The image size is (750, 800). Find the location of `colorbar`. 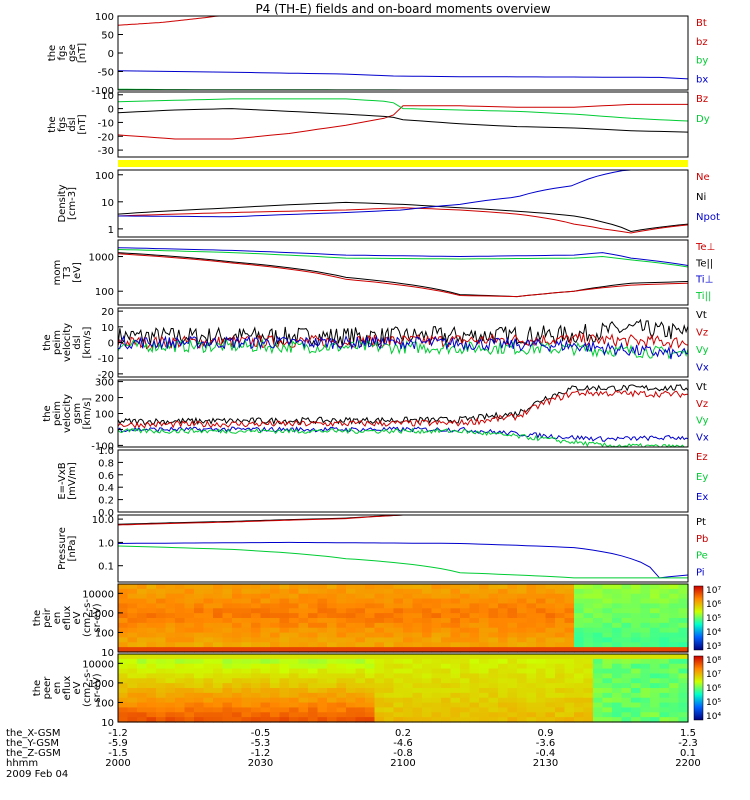

colorbar is located at coordinates (698, 688).